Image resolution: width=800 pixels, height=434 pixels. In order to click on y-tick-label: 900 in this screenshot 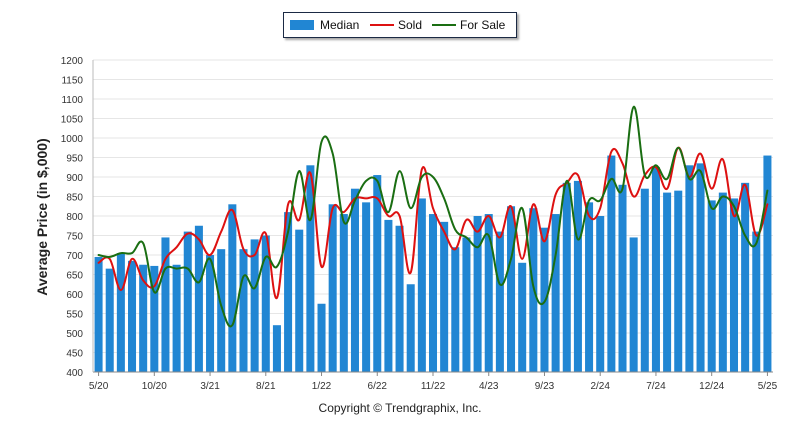, I will do `click(74, 178)`.